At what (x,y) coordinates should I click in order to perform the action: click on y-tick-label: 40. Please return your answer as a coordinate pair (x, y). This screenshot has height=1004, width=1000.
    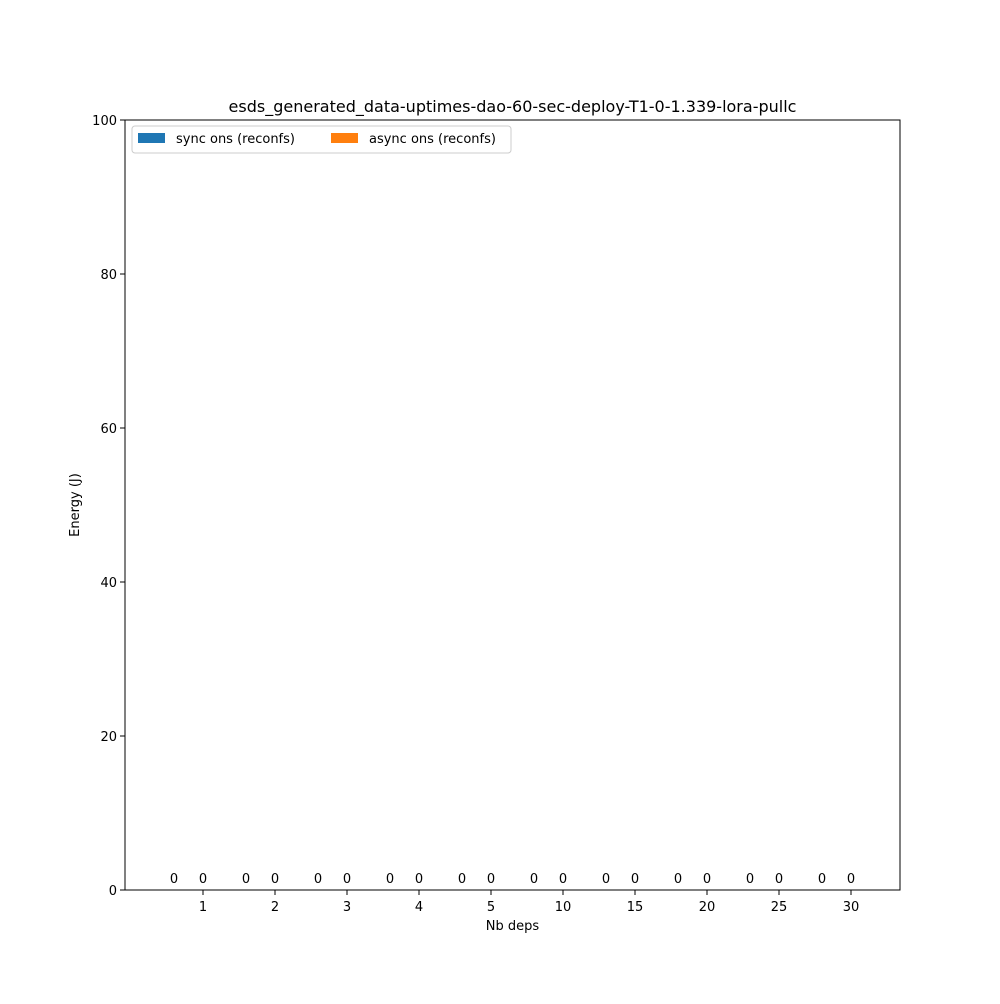
    Looking at the image, I should click on (108, 583).